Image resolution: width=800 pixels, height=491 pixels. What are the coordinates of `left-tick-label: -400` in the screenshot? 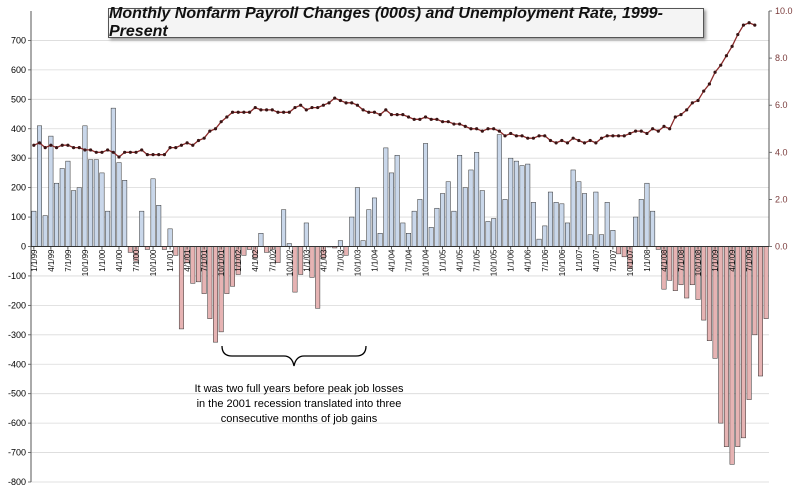 It's located at (17, 364).